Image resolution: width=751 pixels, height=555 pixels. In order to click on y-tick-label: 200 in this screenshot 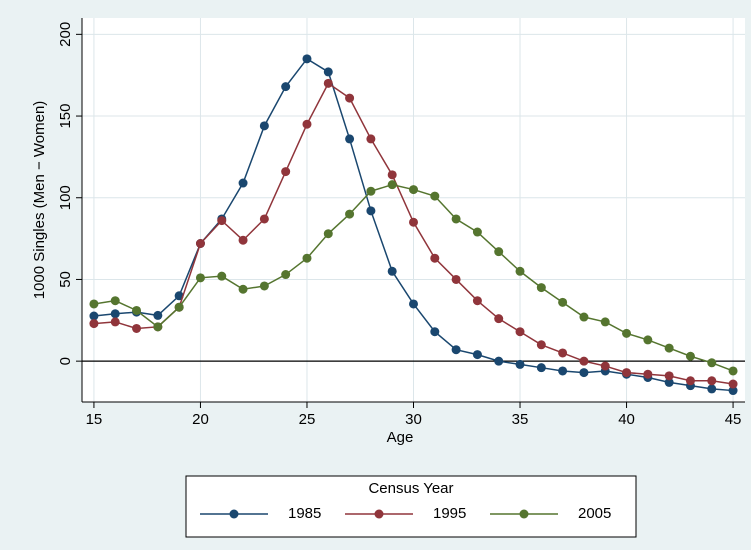, I will do `click(65, 34)`.